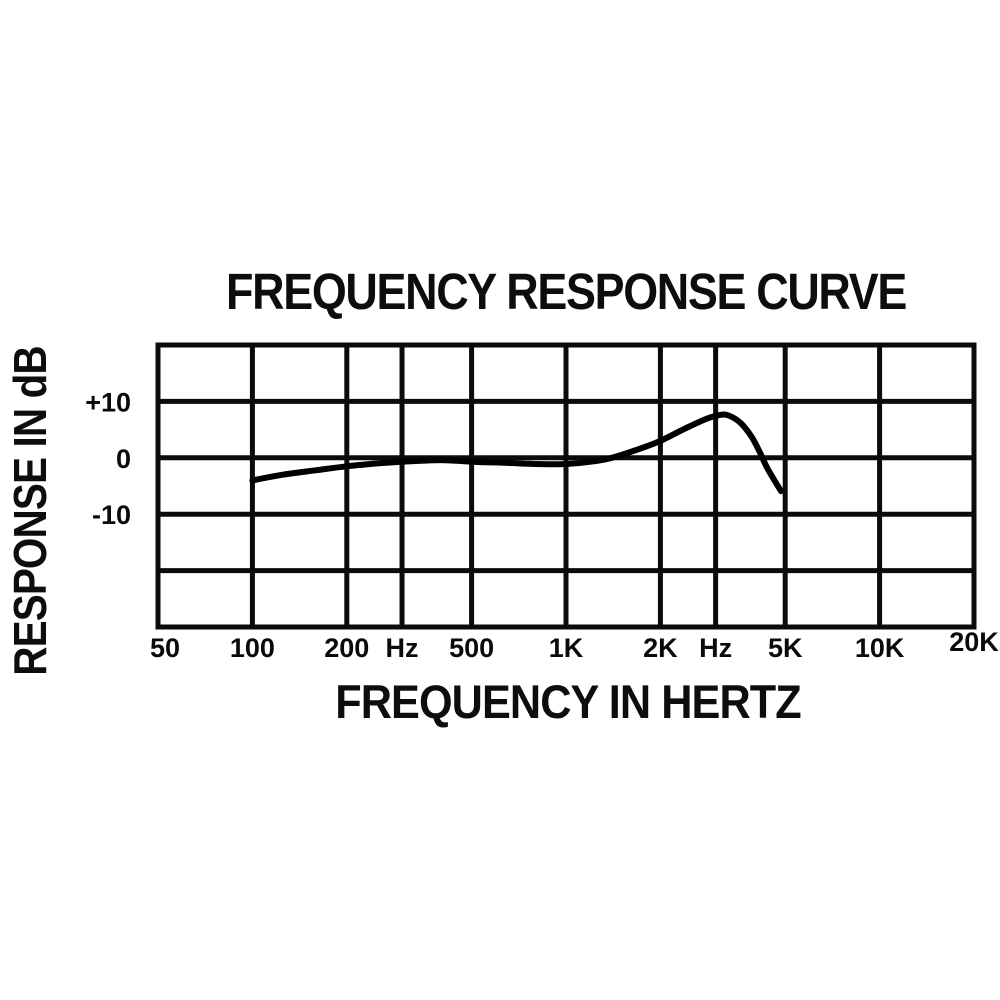  I want to click on response-curve, so click(516, 453).